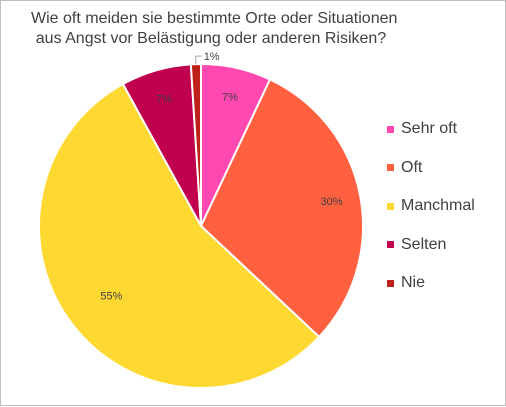  What do you see at coordinates (111, 297) in the screenshot?
I see `data-label-manchmal: 55%` at bounding box center [111, 297].